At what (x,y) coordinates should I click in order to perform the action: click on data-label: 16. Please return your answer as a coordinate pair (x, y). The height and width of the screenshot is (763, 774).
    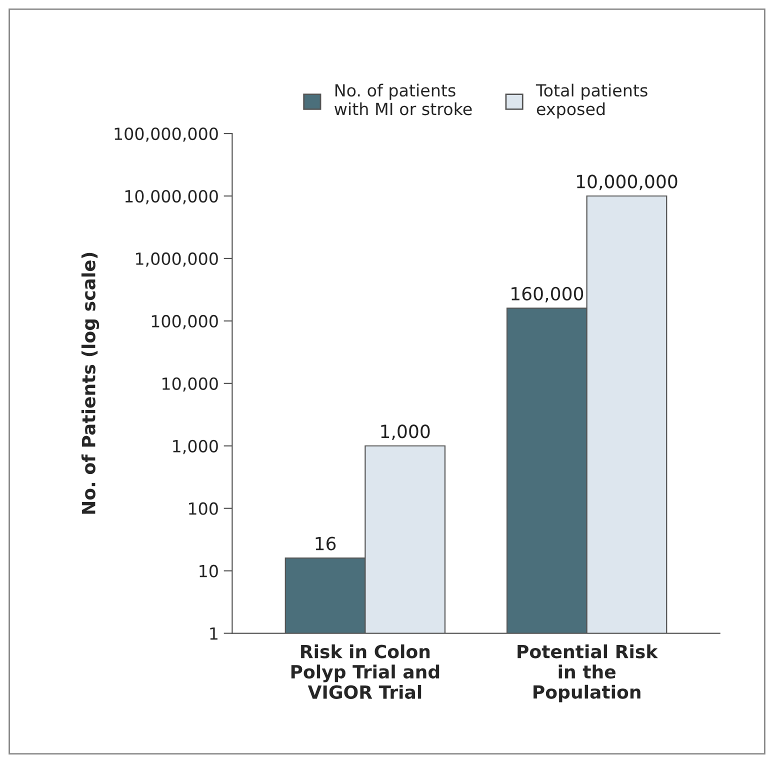
    Looking at the image, I should click on (326, 543).